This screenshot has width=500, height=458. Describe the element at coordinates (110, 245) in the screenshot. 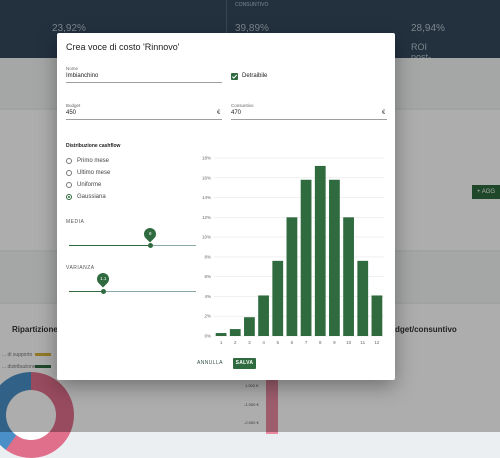

I see `media-track-fill` at that location.